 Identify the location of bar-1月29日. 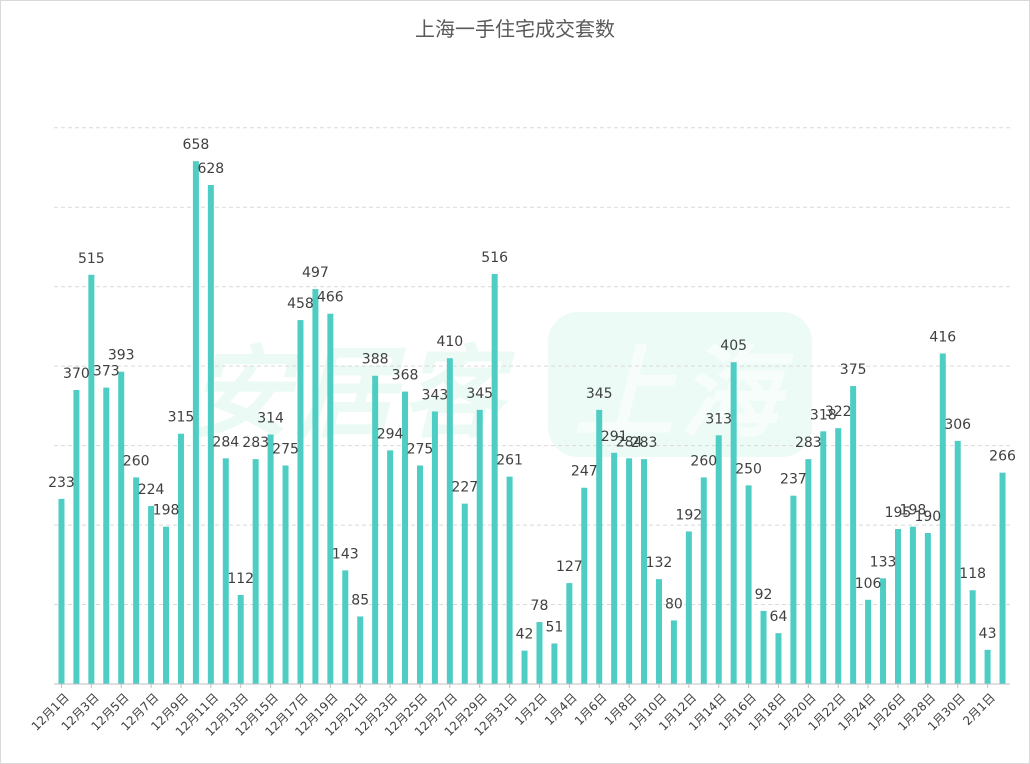
(942, 518).